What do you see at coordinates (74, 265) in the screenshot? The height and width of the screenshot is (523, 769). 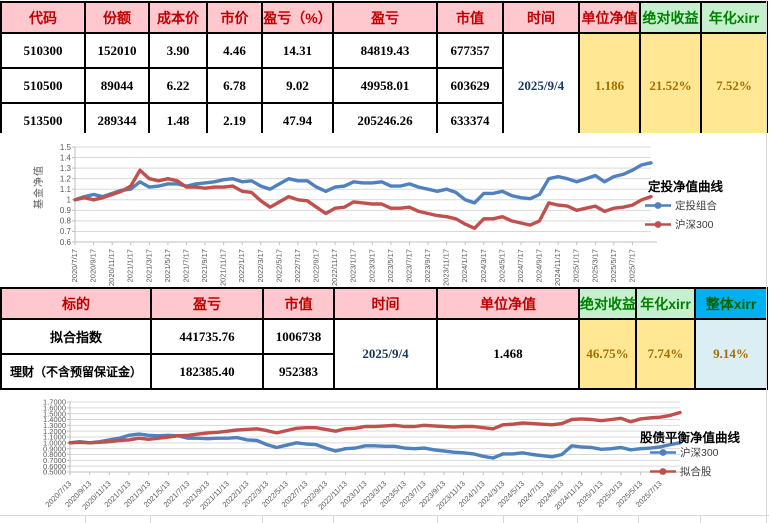 I see `svg-text: 2020/7/17` at bounding box center [74, 265].